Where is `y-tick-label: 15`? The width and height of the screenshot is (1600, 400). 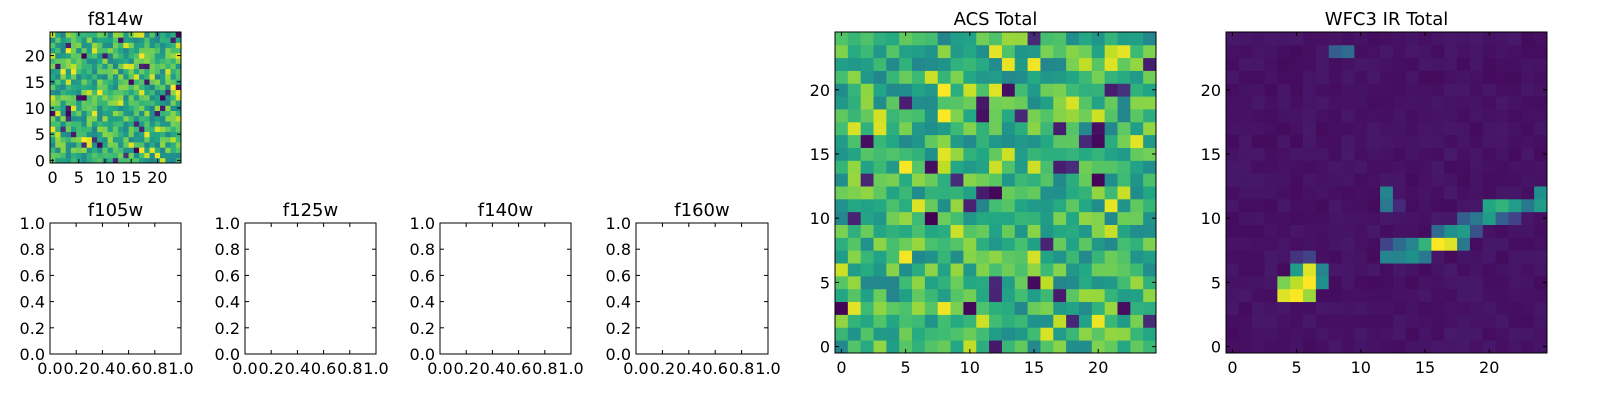 y-tick-label: 15 is located at coordinates (1211, 154).